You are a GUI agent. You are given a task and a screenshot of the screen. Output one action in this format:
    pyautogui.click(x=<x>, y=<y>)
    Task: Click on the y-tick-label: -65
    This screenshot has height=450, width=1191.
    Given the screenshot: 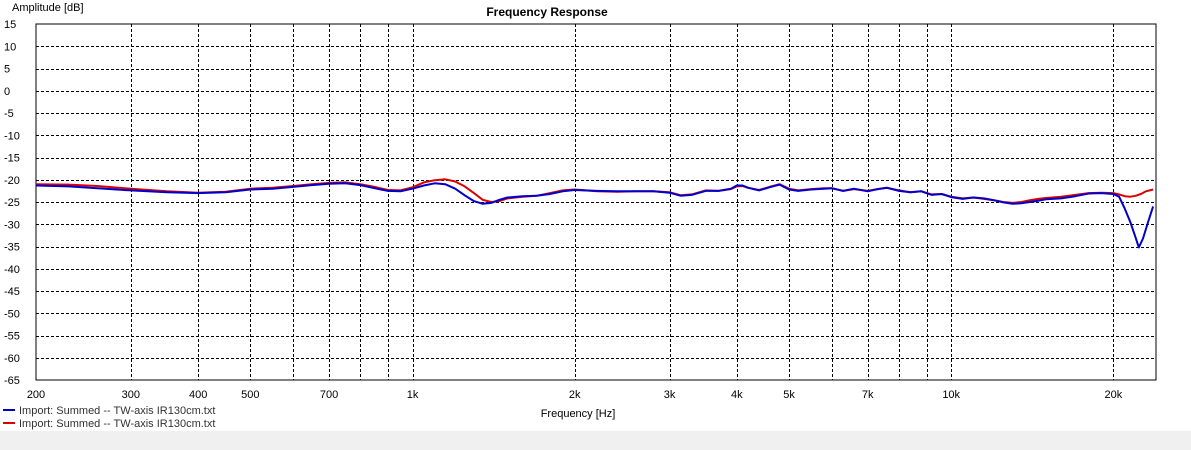 What is the action you would take?
    pyautogui.click(x=12, y=381)
    